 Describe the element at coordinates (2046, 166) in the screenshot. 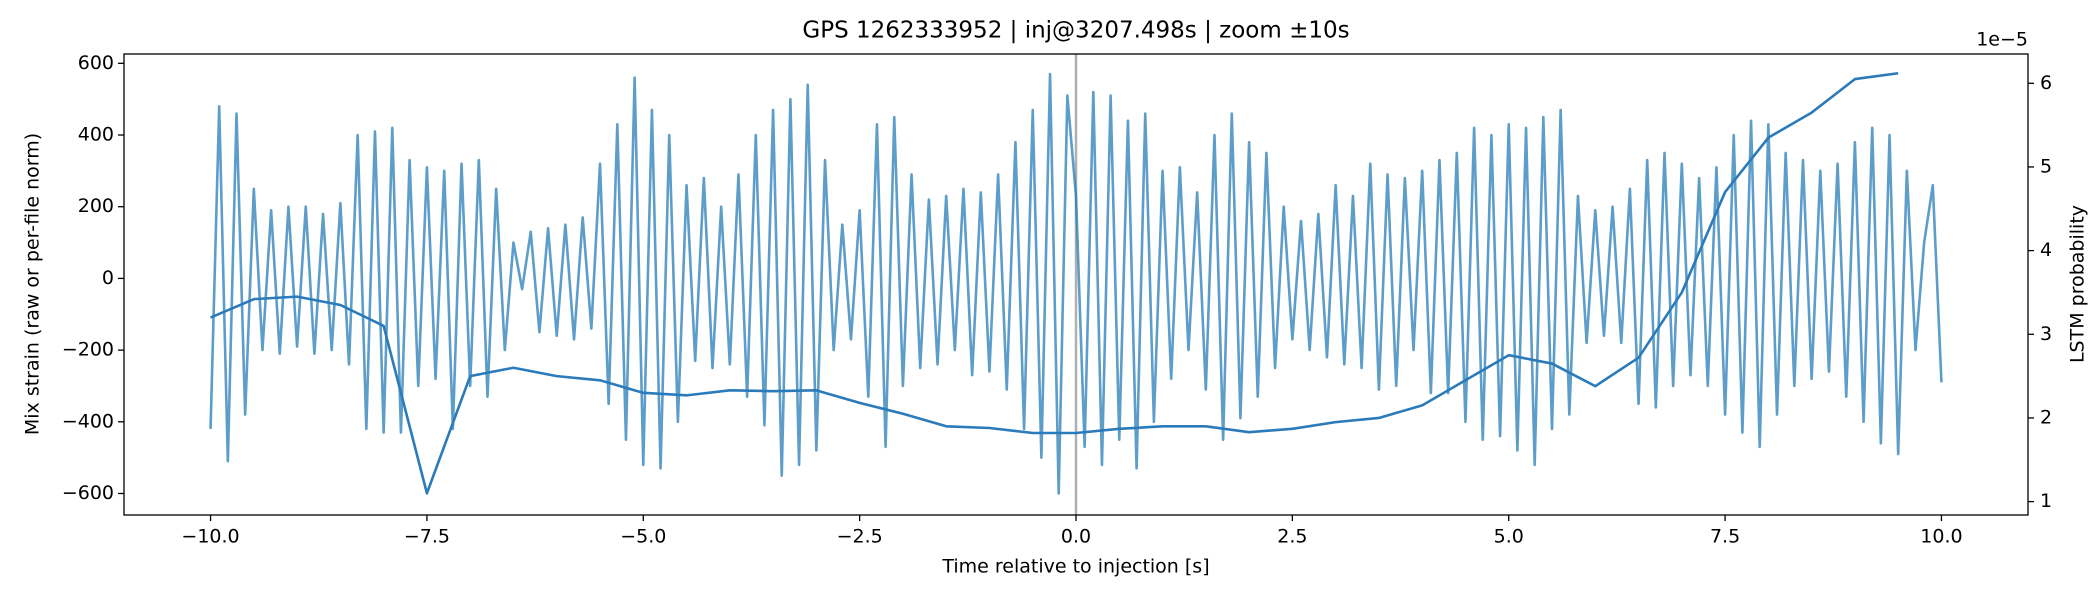

I see `y2-tick-label: 5` at that location.